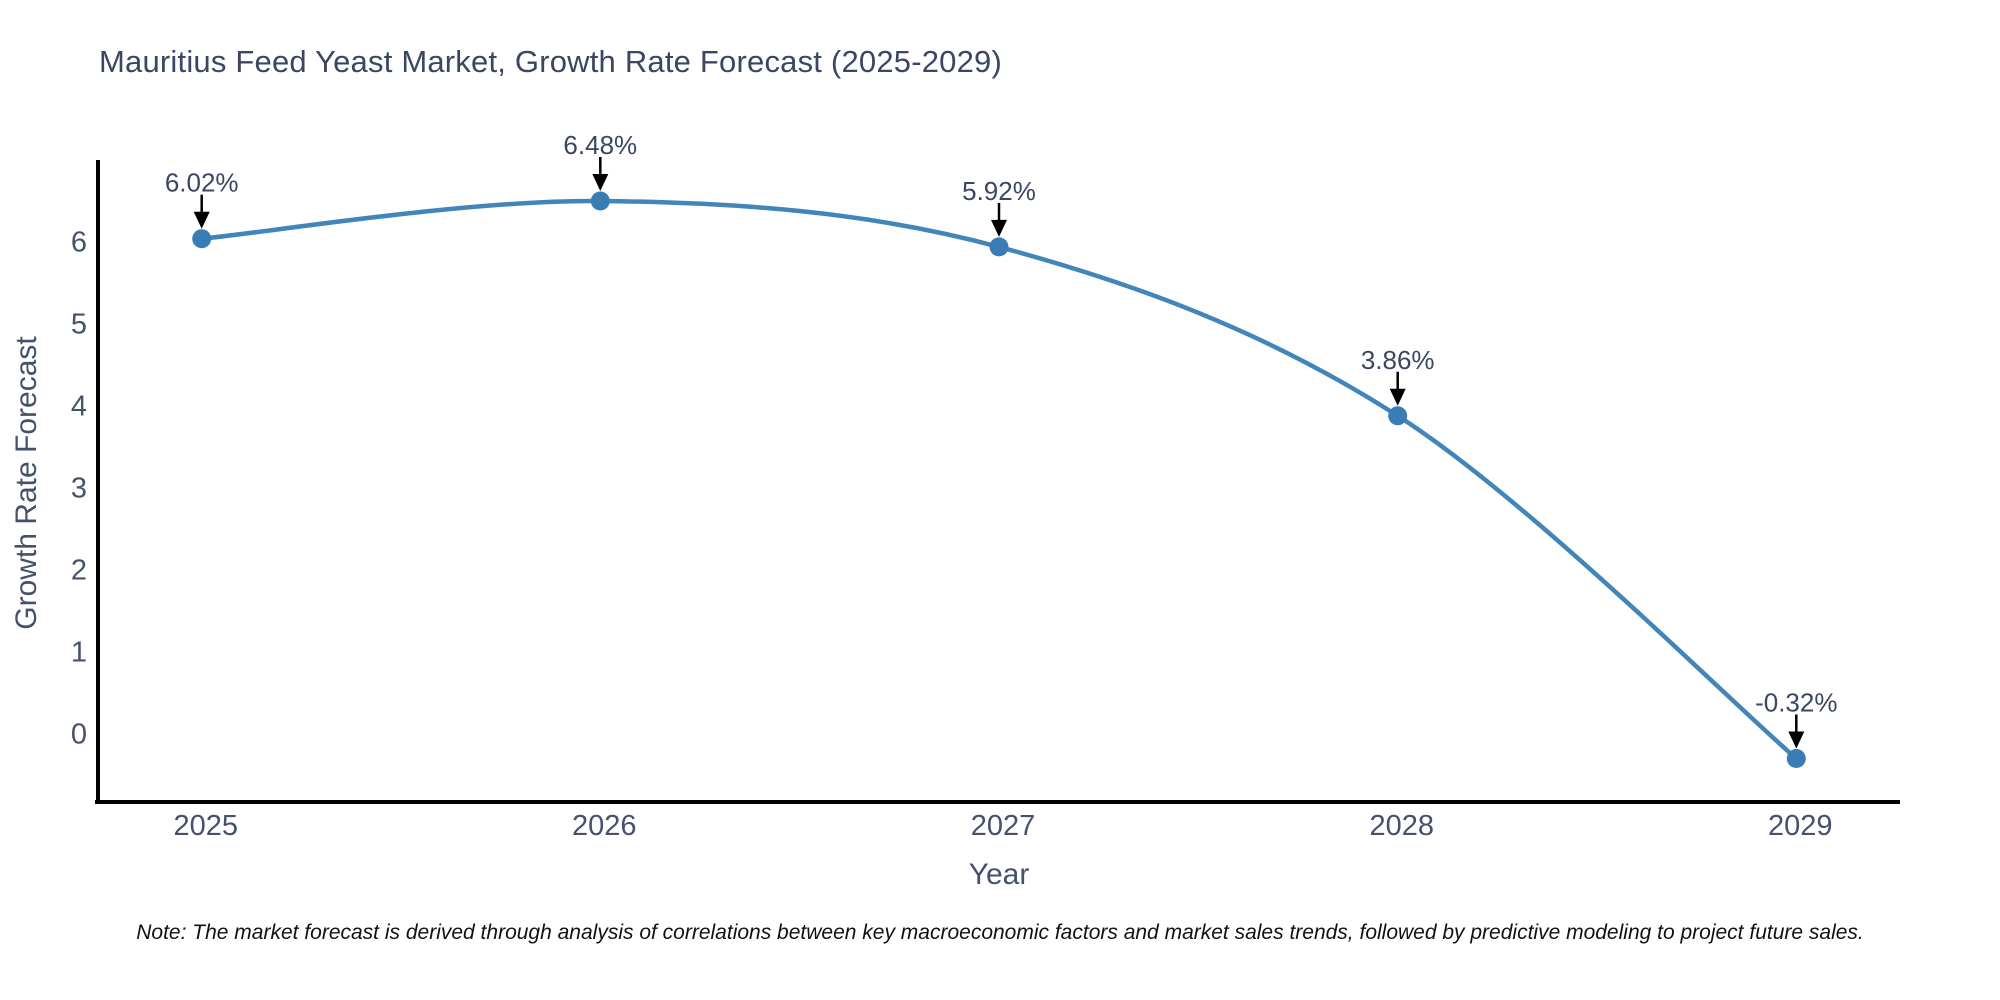 The height and width of the screenshot is (1000, 2000). What do you see at coordinates (600, 145) in the screenshot?
I see `annotation-label: 6.48%` at bounding box center [600, 145].